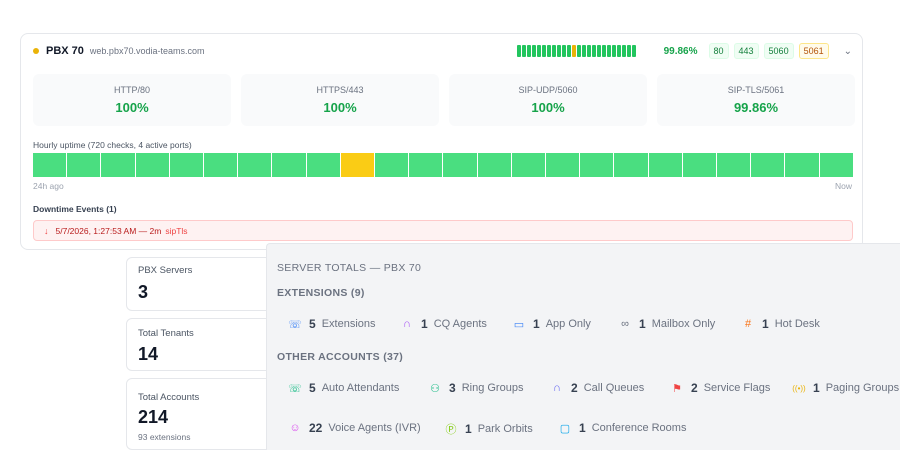 This screenshot has height=450, width=900. Describe the element at coordinates (201, 284) in the screenshot. I see `stat-card-pbx-servers: PBX Servers 3` at that location.